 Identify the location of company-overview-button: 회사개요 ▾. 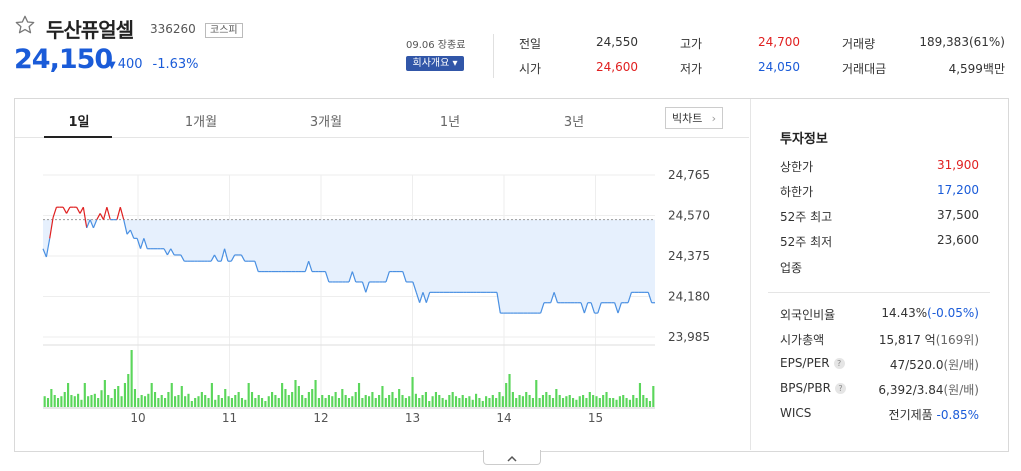
(435, 63).